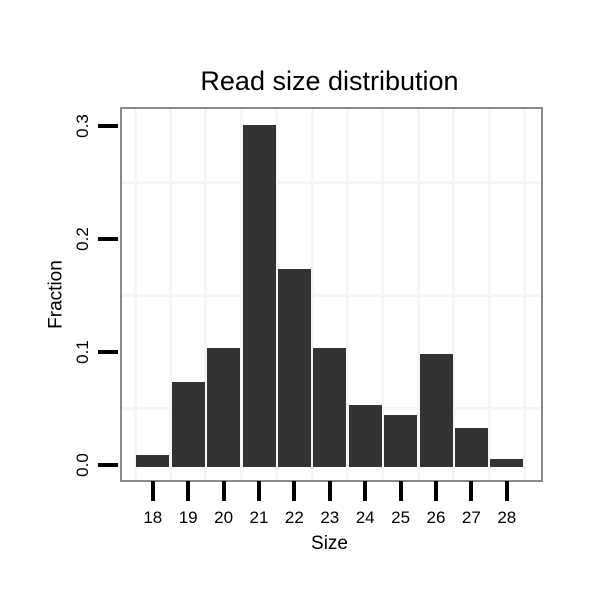 Image resolution: width=600 pixels, height=600 pixels. What do you see at coordinates (56, 294) in the screenshot?
I see `y-axis-title: Fraction` at bounding box center [56, 294].